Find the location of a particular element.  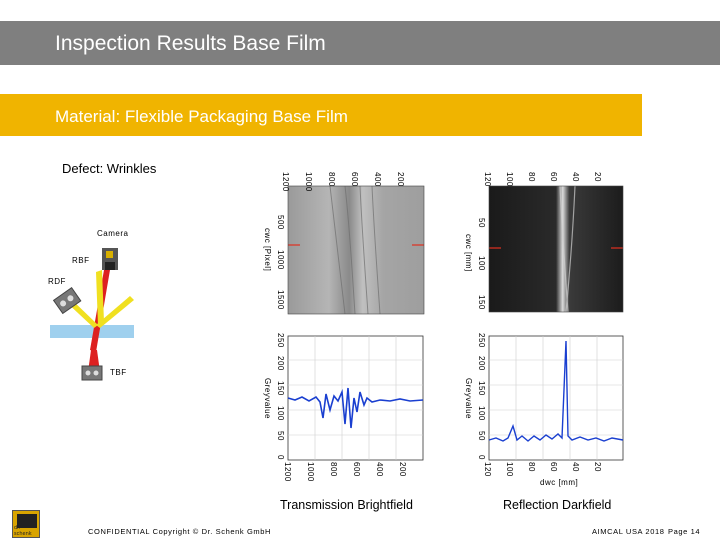

darkfield-graph is located at coordinates (556, 398).